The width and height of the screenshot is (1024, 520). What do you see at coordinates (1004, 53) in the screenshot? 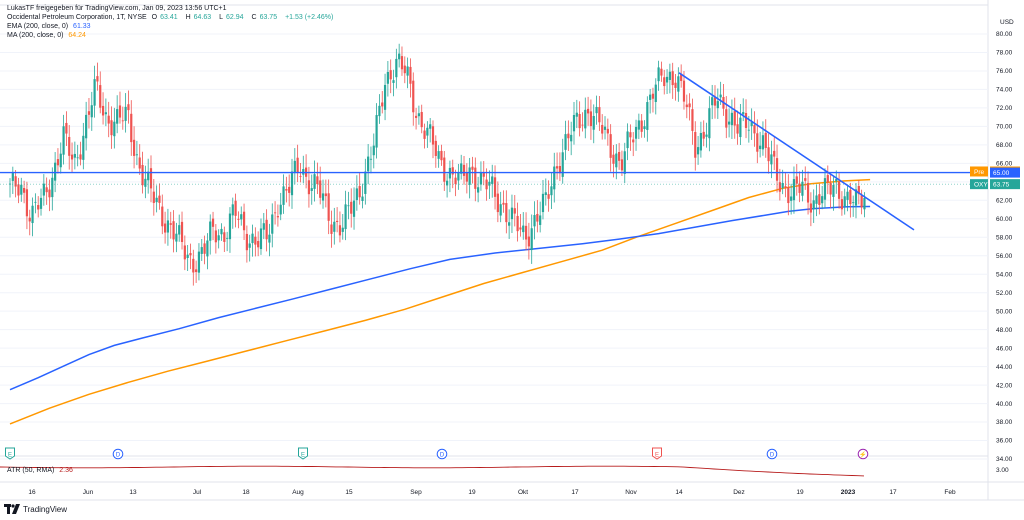
I see `price-tick-label: 78.00` at bounding box center [1004, 53].